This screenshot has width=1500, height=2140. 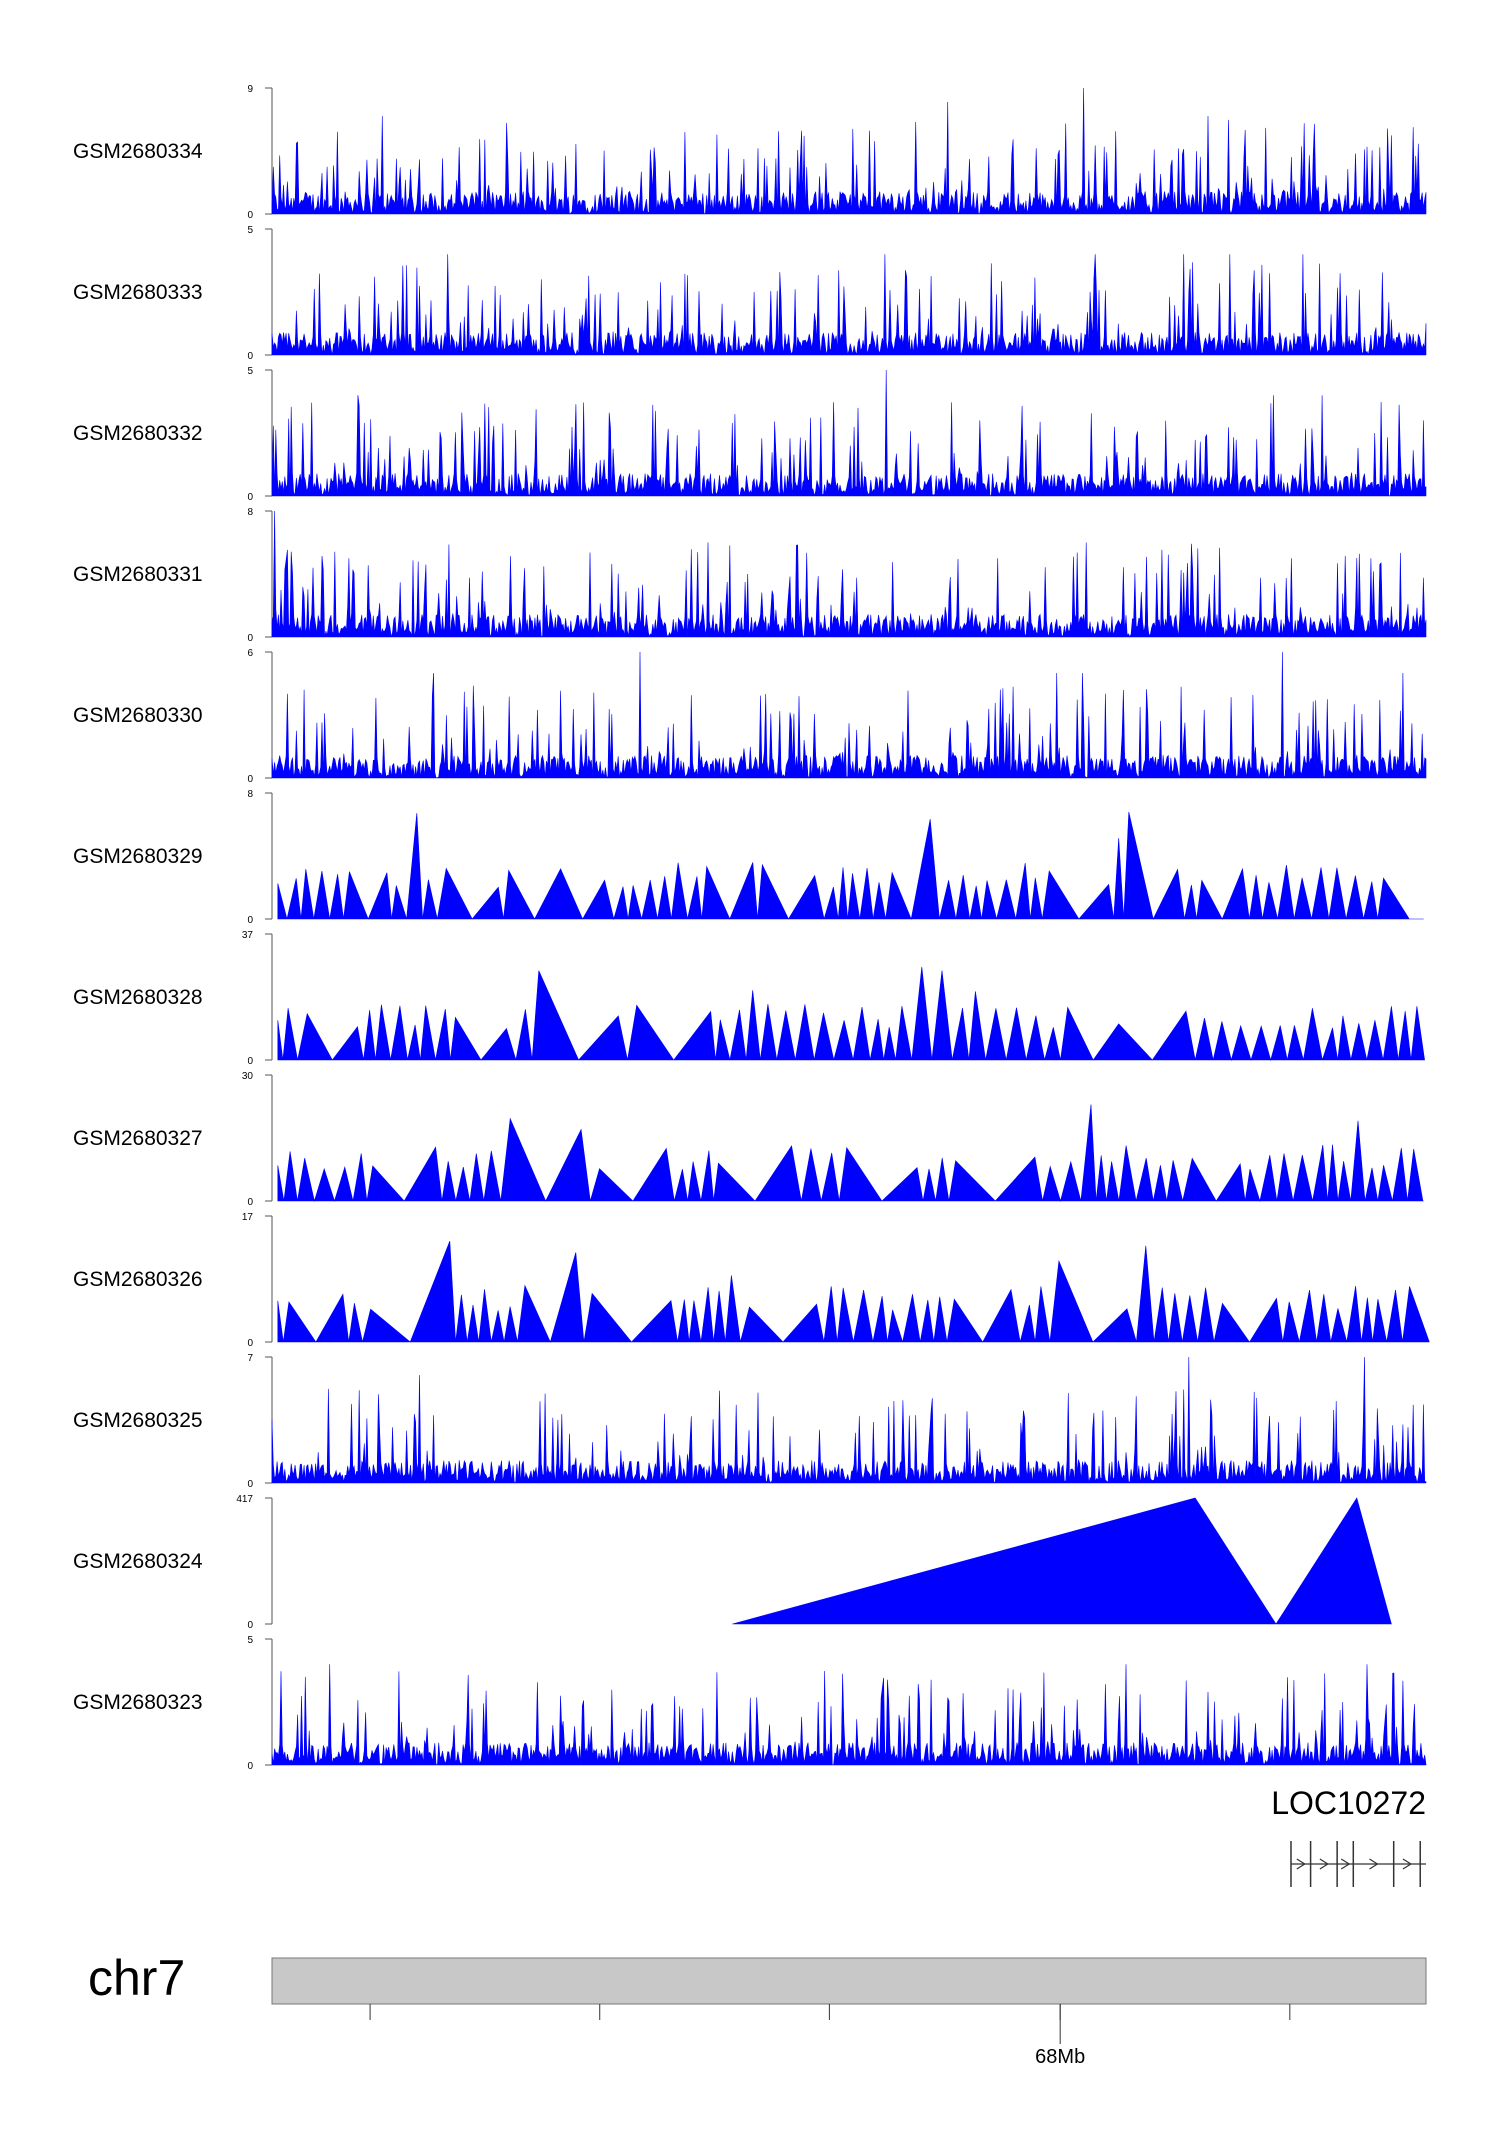 What do you see at coordinates (248, 935) in the screenshot?
I see `y-tick-label-max: 37` at bounding box center [248, 935].